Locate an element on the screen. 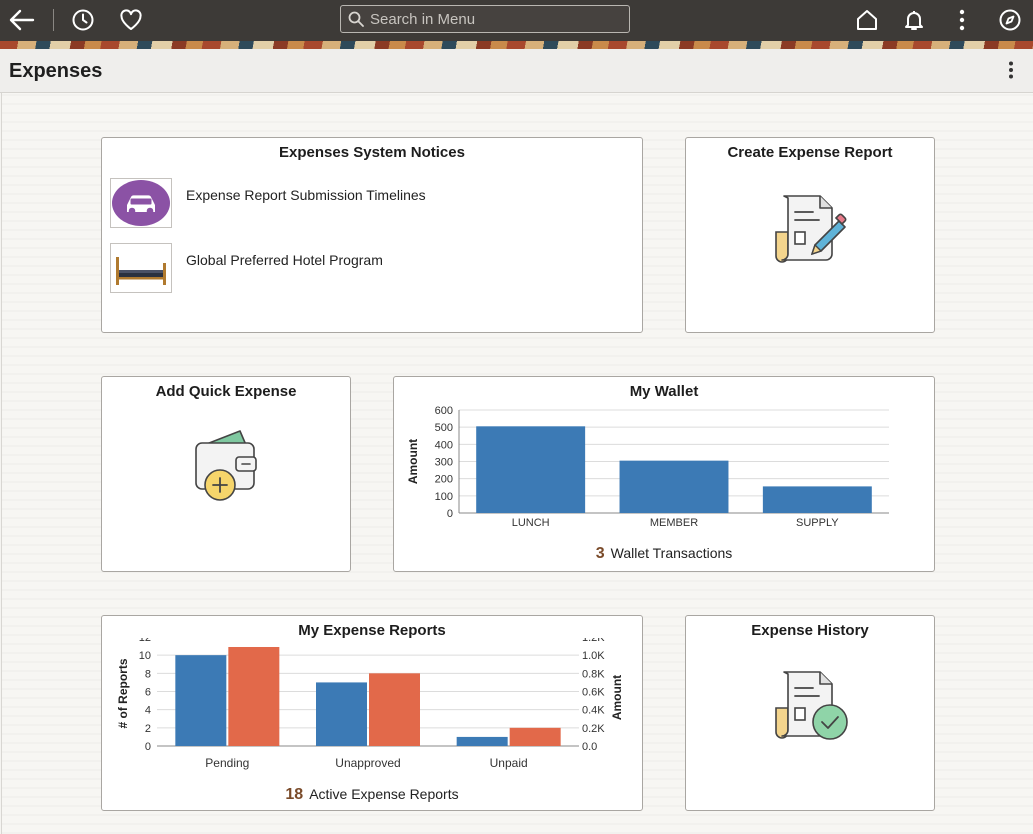 The height and width of the screenshot is (834, 1033). tile-title: Expenses System Notices is located at coordinates (372, 152).